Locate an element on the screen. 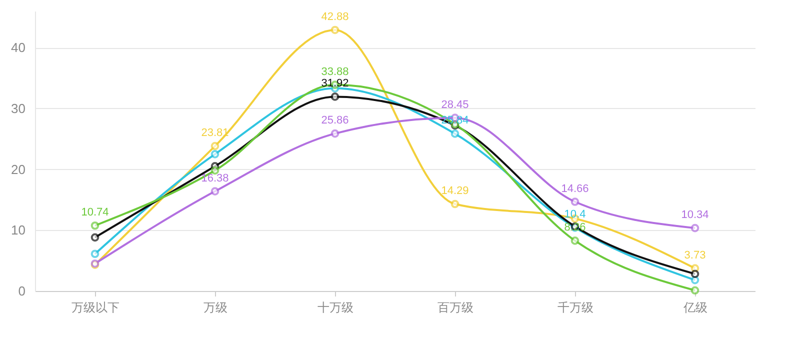 This screenshot has height=340, width=800. y-tick-label: 20 is located at coordinates (18, 169).